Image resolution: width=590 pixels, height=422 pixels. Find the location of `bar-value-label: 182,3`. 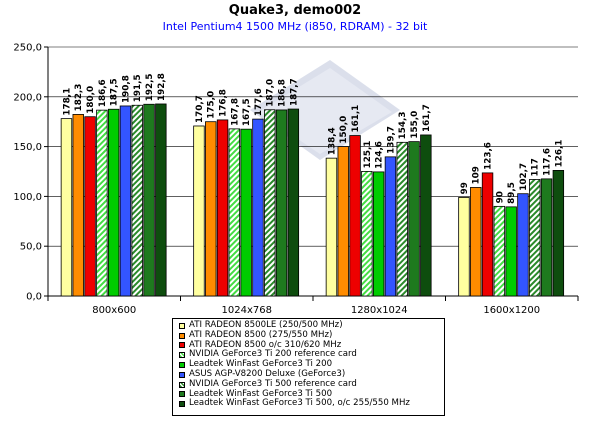

bar-value-label: 182,3 is located at coordinates (79, 98).